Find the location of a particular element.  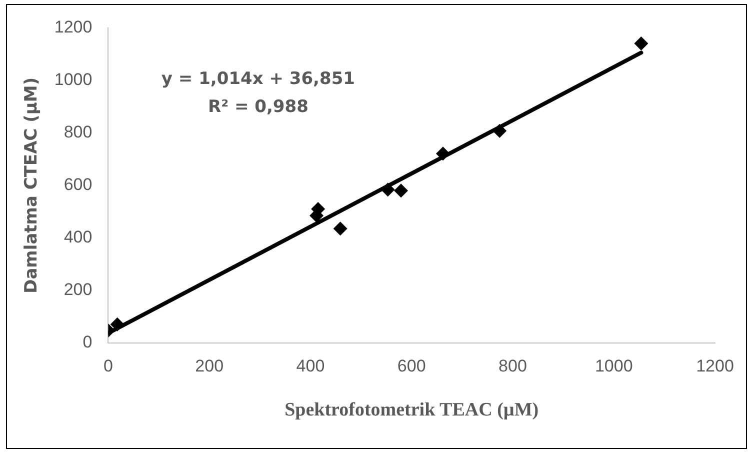

y-tick-label: 600 is located at coordinates (78, 184).